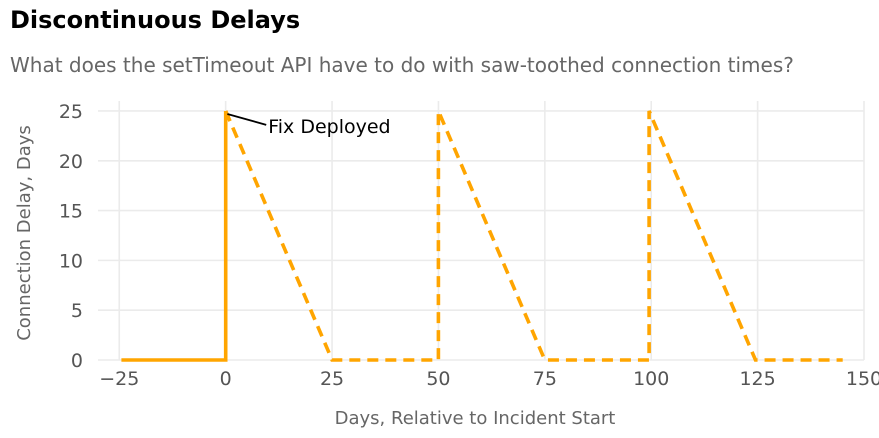 Image resolution: width=879 pixels, height=438 pixels. What do you see at coordinates (77, 361) in the screenshot?
I see `y-tick-label: 0` at bounding box center [77, 361].